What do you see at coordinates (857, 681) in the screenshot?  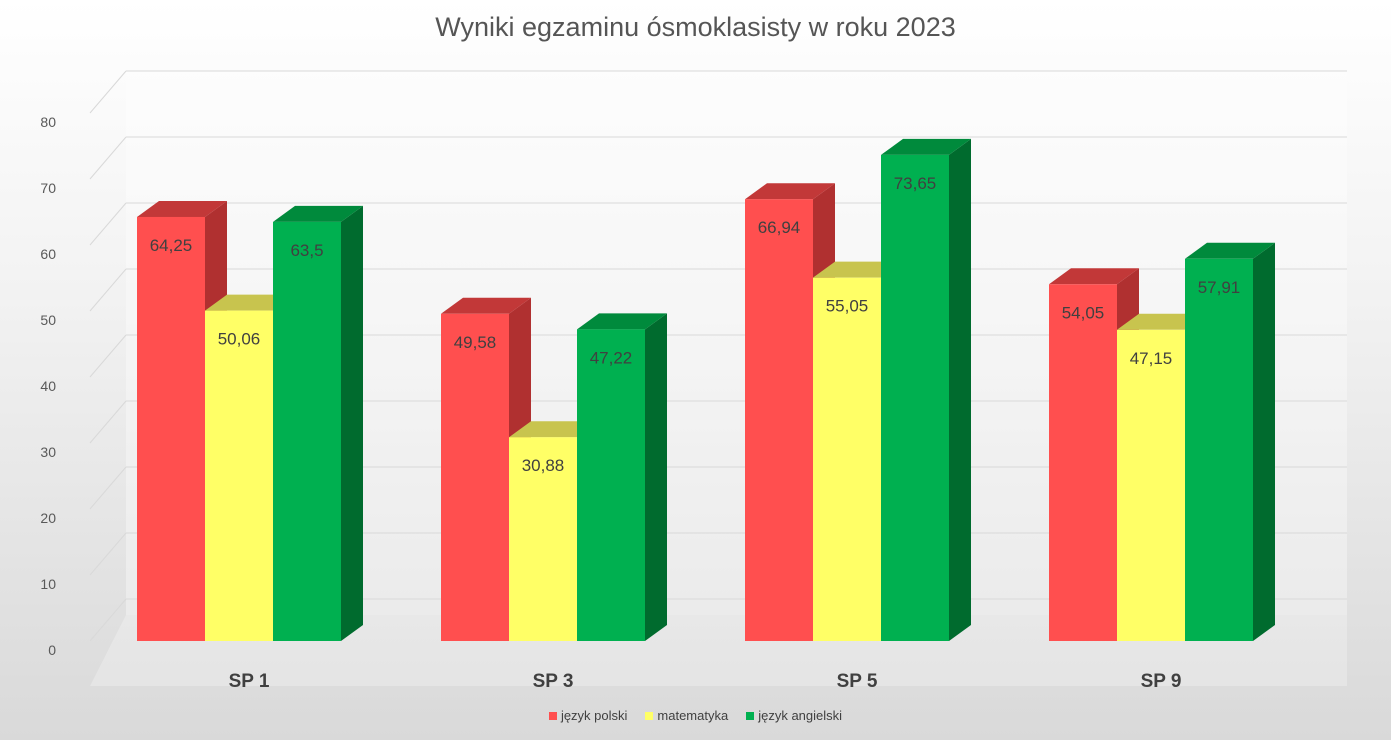 I see `x-tick-label: SP 5` at bounding box center [857, 681].